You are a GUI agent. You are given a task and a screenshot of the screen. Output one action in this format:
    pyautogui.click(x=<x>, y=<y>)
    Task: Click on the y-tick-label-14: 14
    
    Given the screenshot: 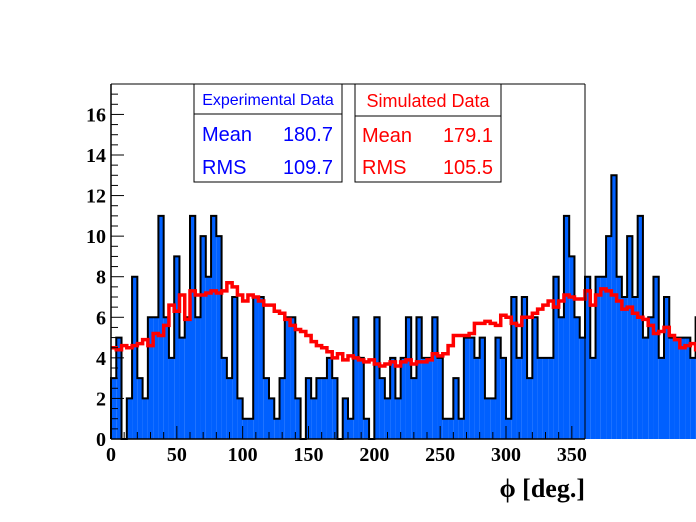 What is the action you would take?
    pyautogui.click(x=96, y=156)
    